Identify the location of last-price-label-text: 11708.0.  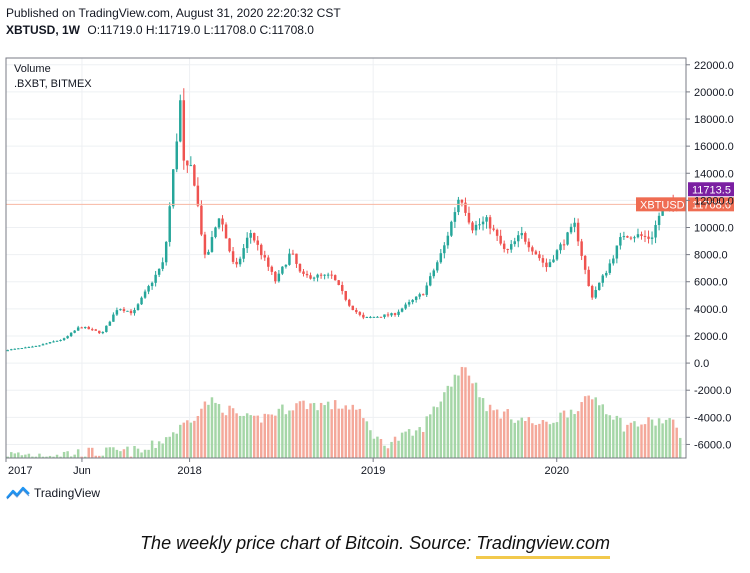
(711, 205).